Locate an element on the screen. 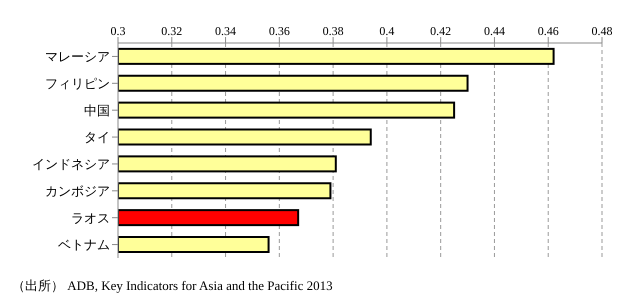  y-tick-label: インドネシア is located at coordinates (71, 164).